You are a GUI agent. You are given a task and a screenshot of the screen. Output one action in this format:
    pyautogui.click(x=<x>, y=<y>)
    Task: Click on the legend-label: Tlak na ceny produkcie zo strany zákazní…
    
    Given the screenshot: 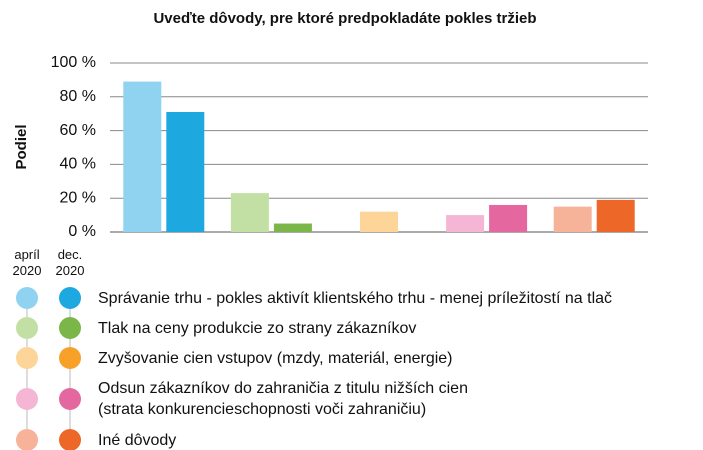 What is the action you would take?
    pyautogui.click(x=257, y=328)
    